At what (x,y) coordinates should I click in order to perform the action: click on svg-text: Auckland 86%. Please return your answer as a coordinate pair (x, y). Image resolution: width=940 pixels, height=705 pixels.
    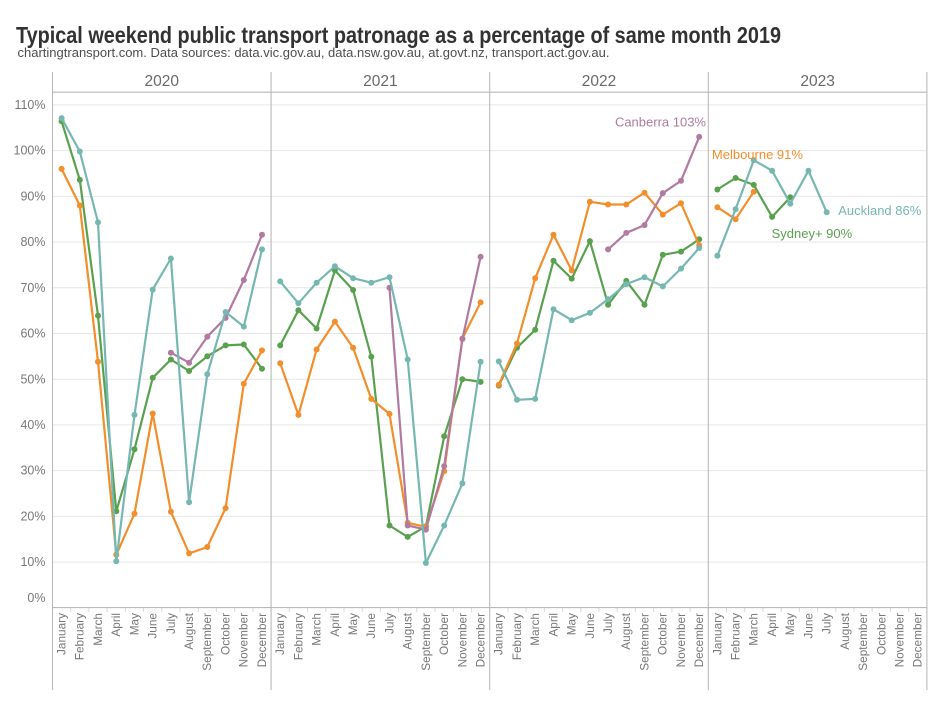
    Looking at the image, I should click on (880, 210).